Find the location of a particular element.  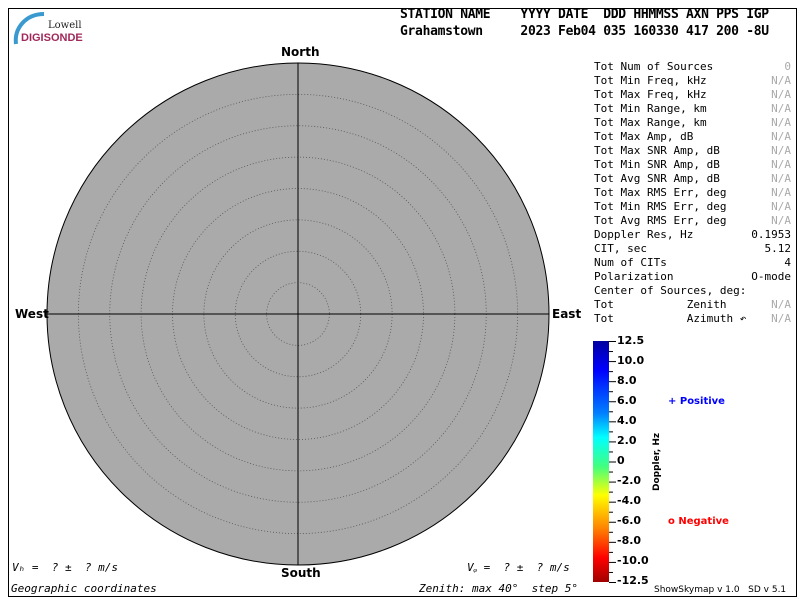

logo-arc-icon is located at coordinates (29, 28).